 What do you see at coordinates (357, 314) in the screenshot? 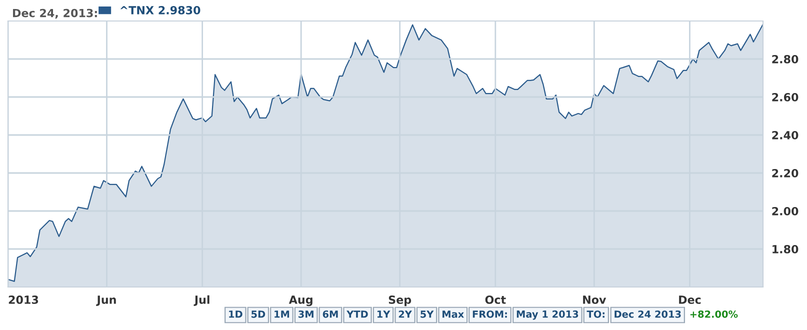
I see `text: YTD` at bounding box center [357, 314].